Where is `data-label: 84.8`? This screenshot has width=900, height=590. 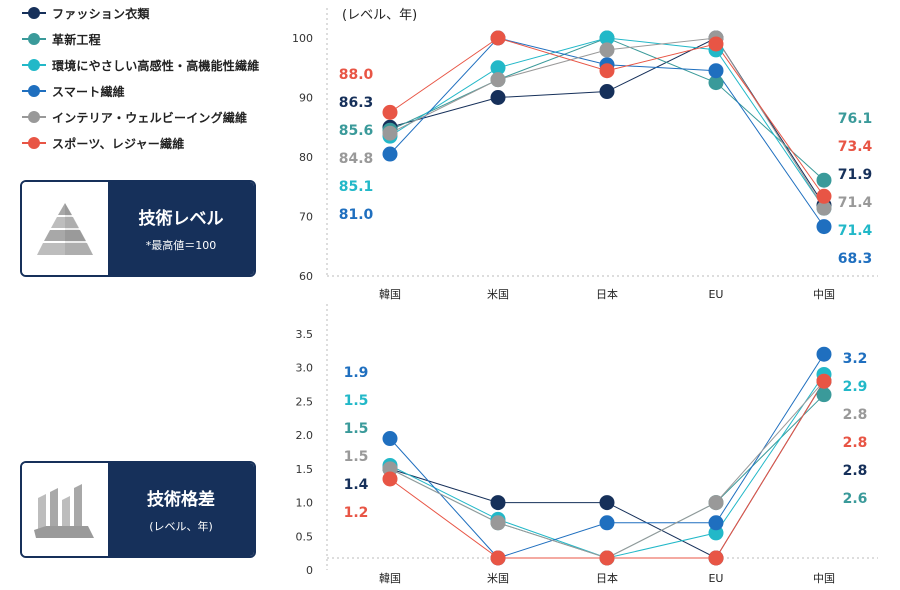 data-label: 84.8 is located at coordinates (356, 159).